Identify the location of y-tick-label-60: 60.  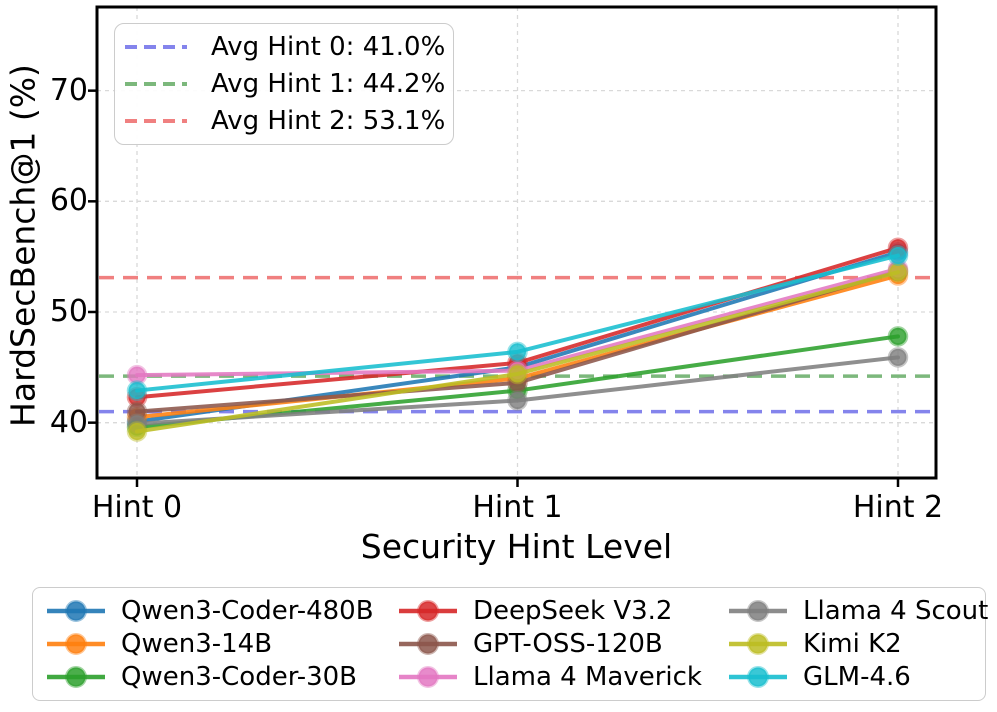
(68, 201).